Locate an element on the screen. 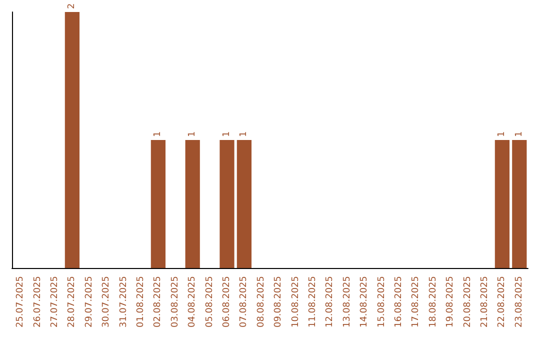  x-tick-label: 10.08.2025 is located at coordinates (295, 302).